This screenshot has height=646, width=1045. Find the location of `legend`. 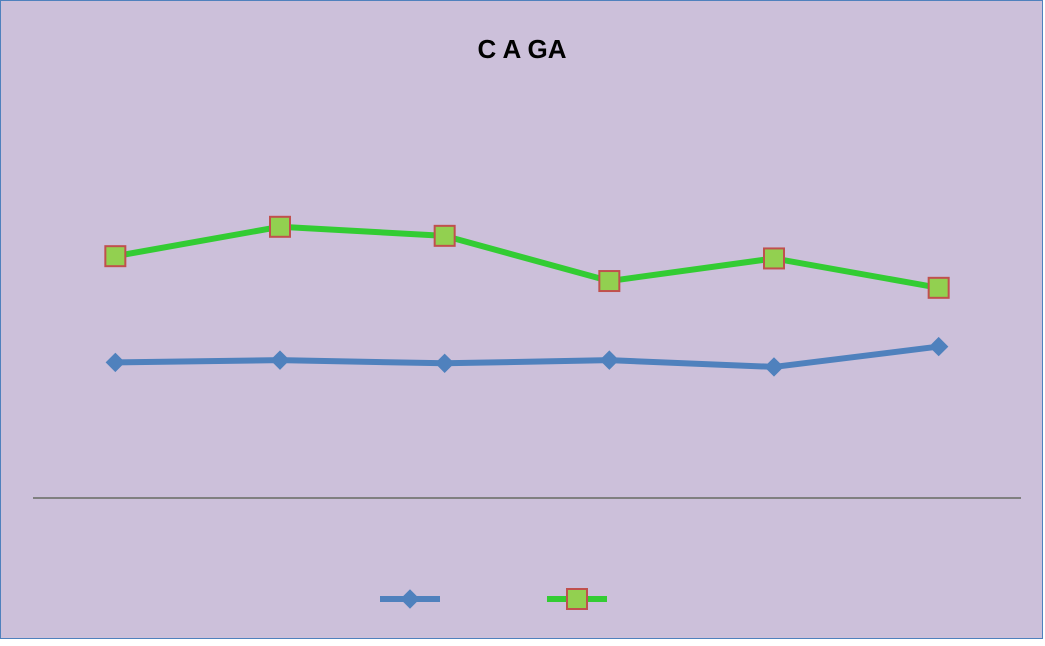

legend is located at coordinates (493, 599).